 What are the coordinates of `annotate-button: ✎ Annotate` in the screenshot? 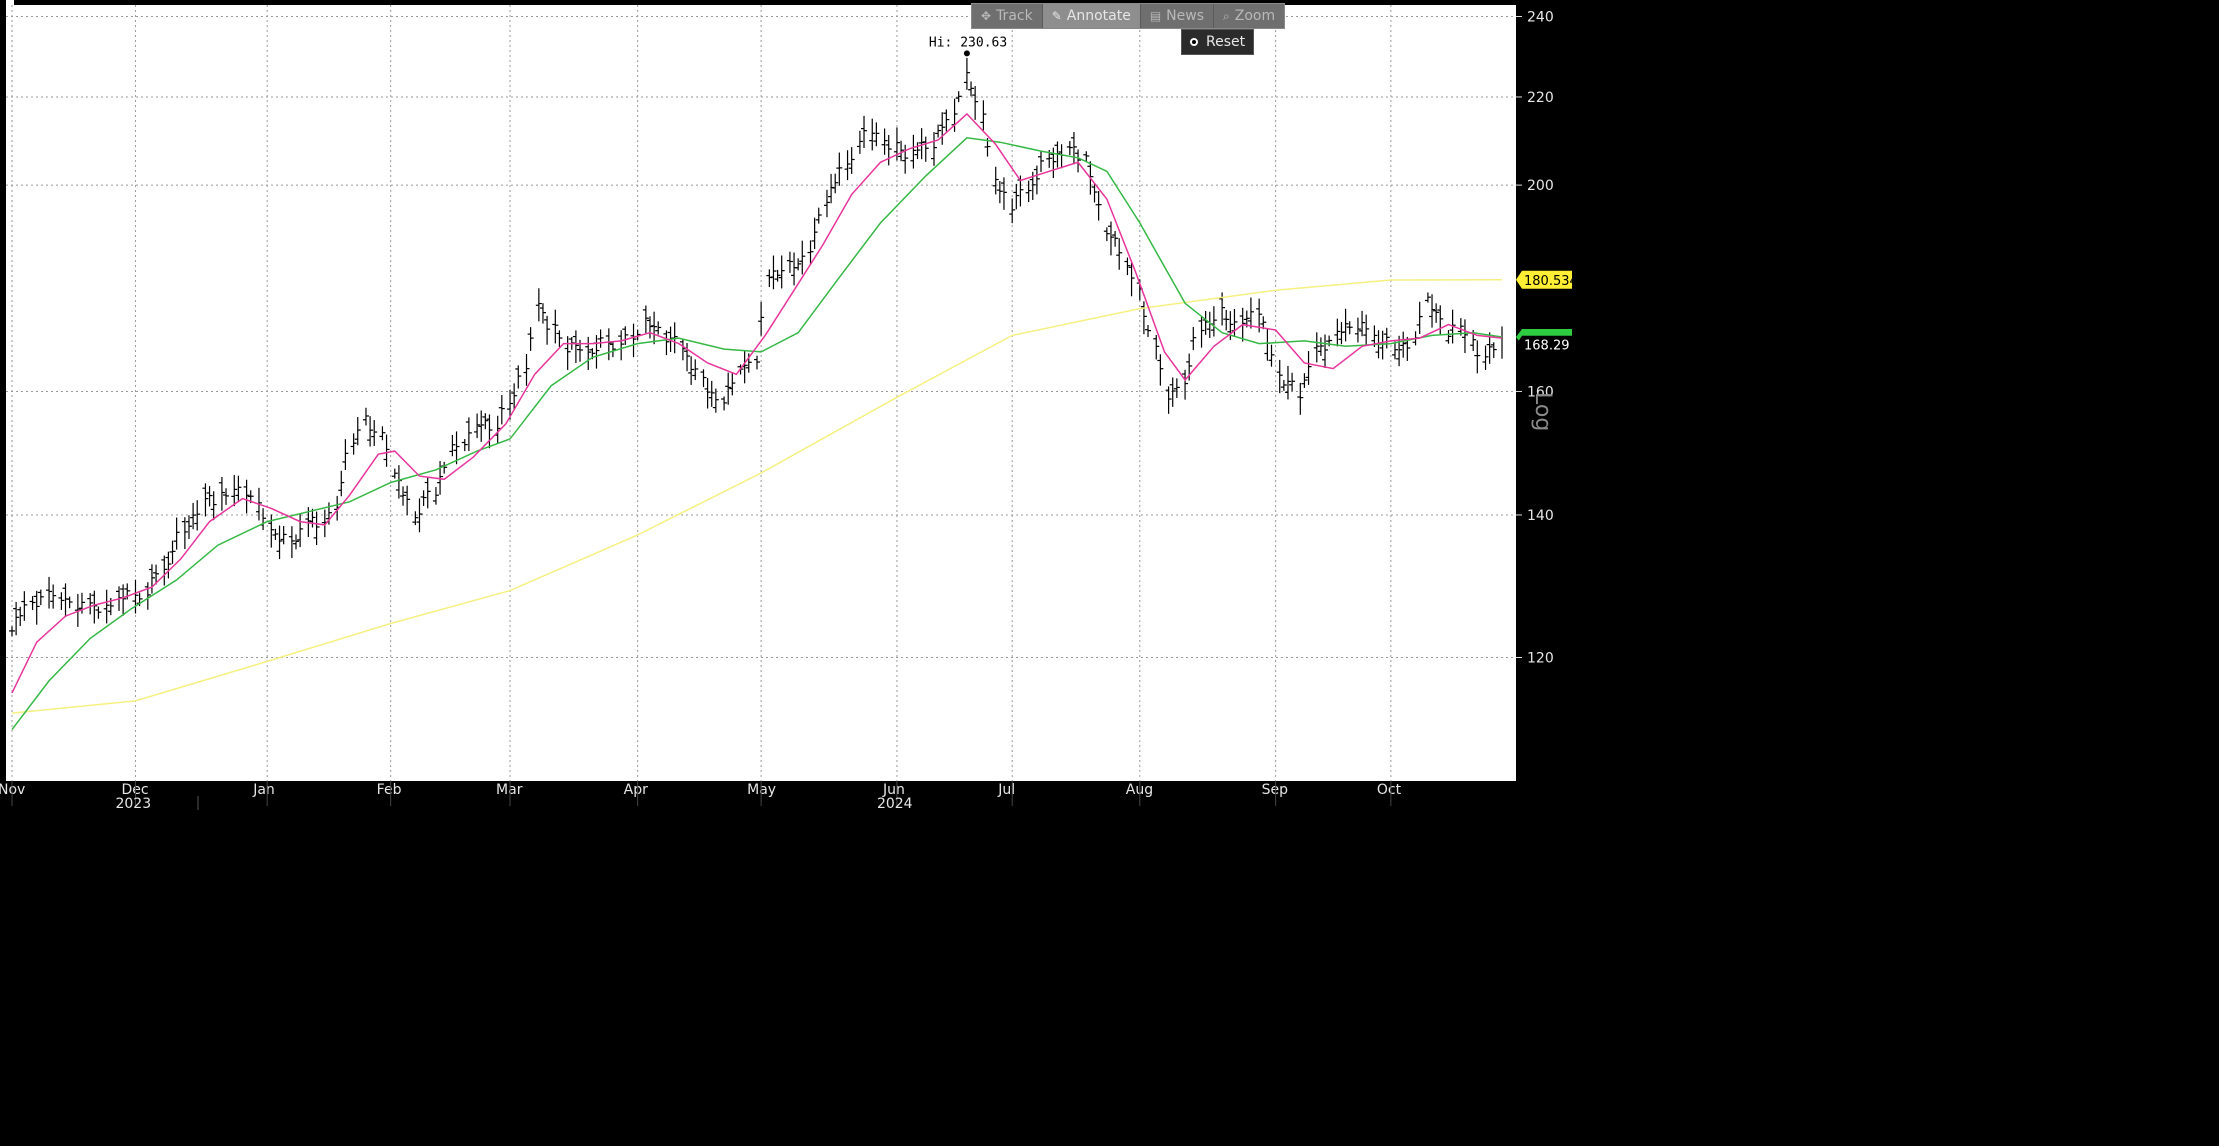 It's located at (1091, 16).